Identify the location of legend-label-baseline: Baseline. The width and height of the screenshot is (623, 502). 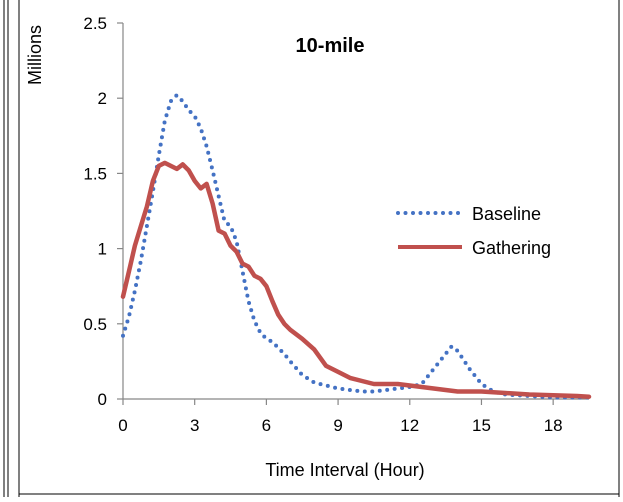
(506, 214).